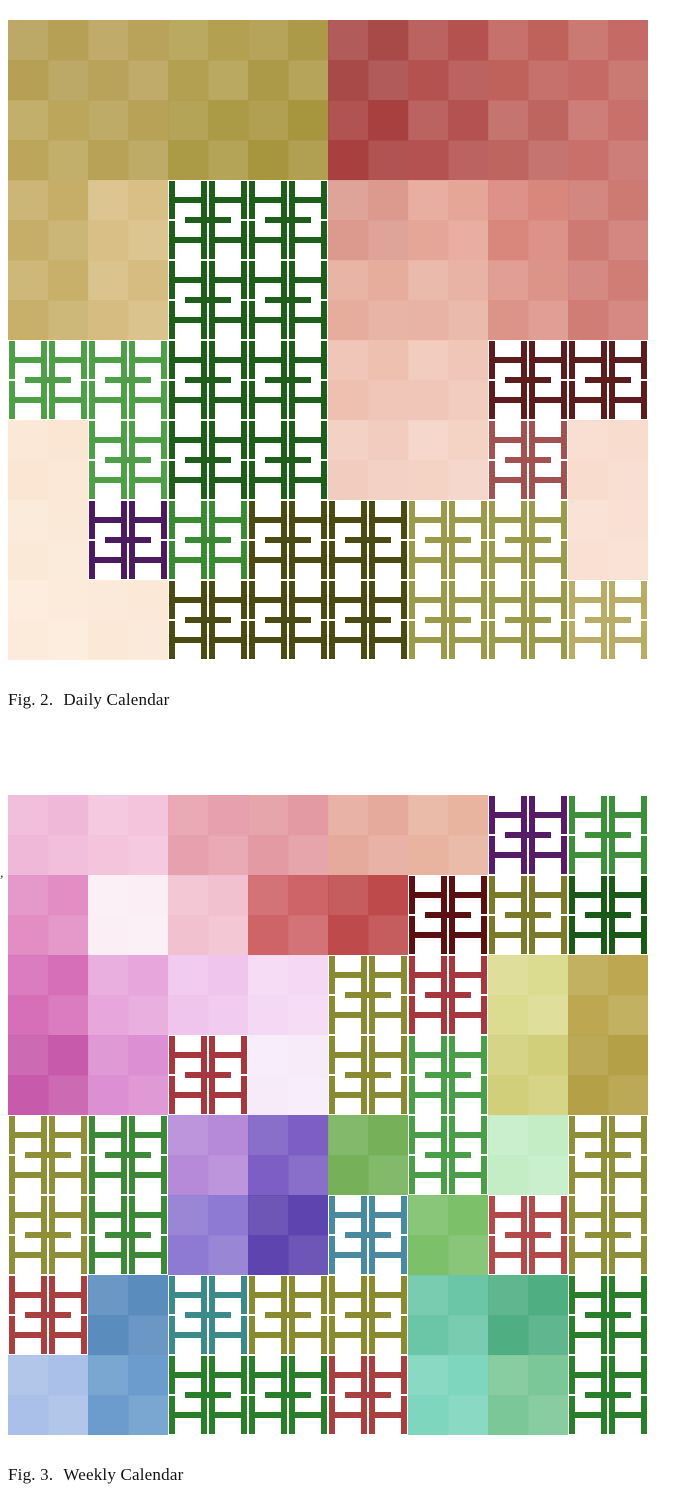  Describe the element at coordinates (31, 1474) in the screenshot. I see `figure-3-caption-number: Fig. 3.` at that location.